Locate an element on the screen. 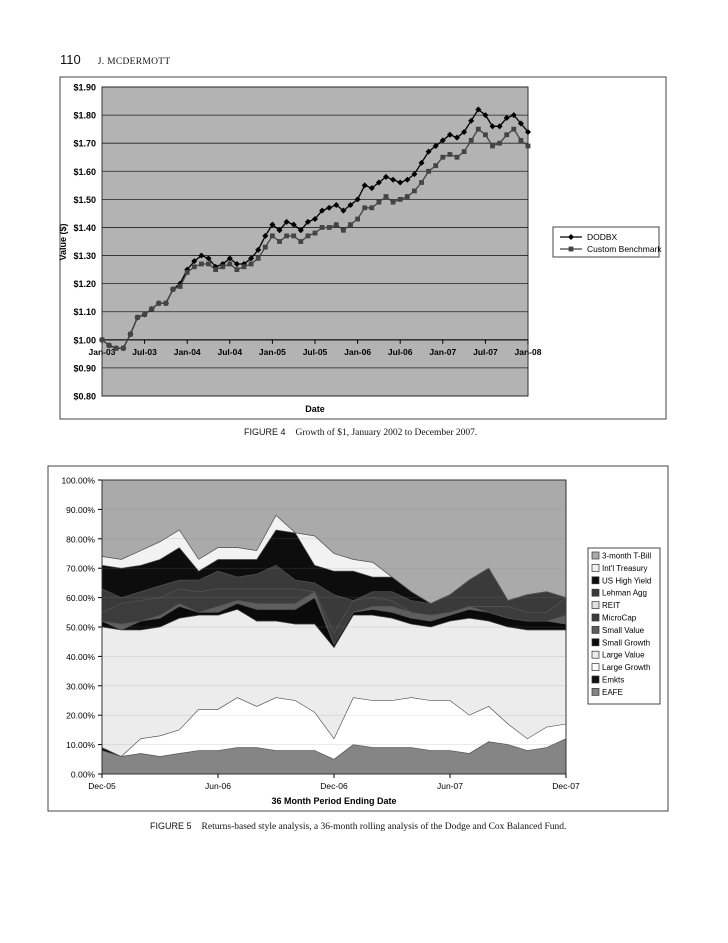 This screenshot has width=728, height=943. x-tick-label: Jul-07 is located at coordinates (485, 352).